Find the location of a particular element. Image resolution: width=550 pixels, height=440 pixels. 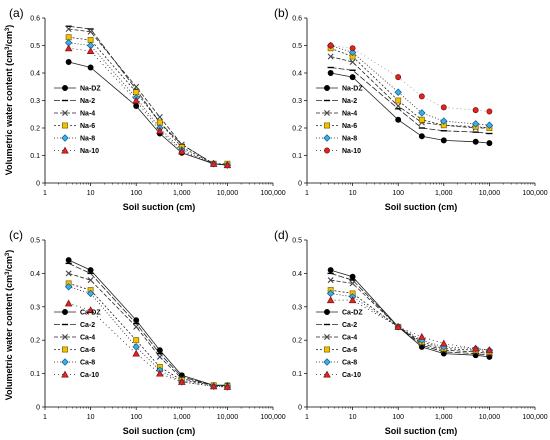

legend-label: Na-2 is located at coordinates (87, 101).